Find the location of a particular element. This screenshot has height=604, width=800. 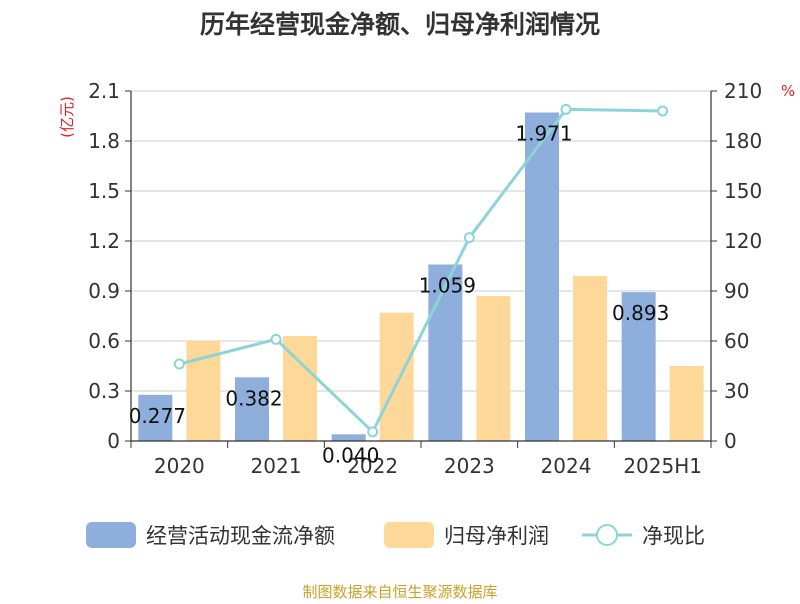

right-axis-tick-label: 30 is located at coordinates (736, 391).